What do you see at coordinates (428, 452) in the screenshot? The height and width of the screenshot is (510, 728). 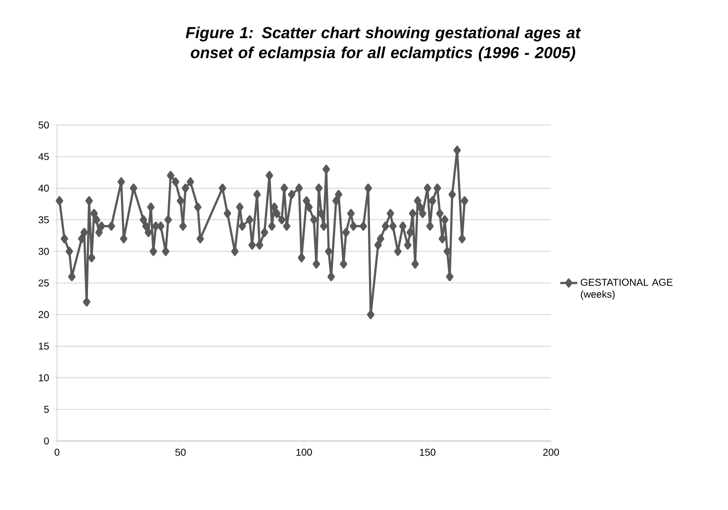 I see `x-tick-label: 150` at bounding box center [428, 452].